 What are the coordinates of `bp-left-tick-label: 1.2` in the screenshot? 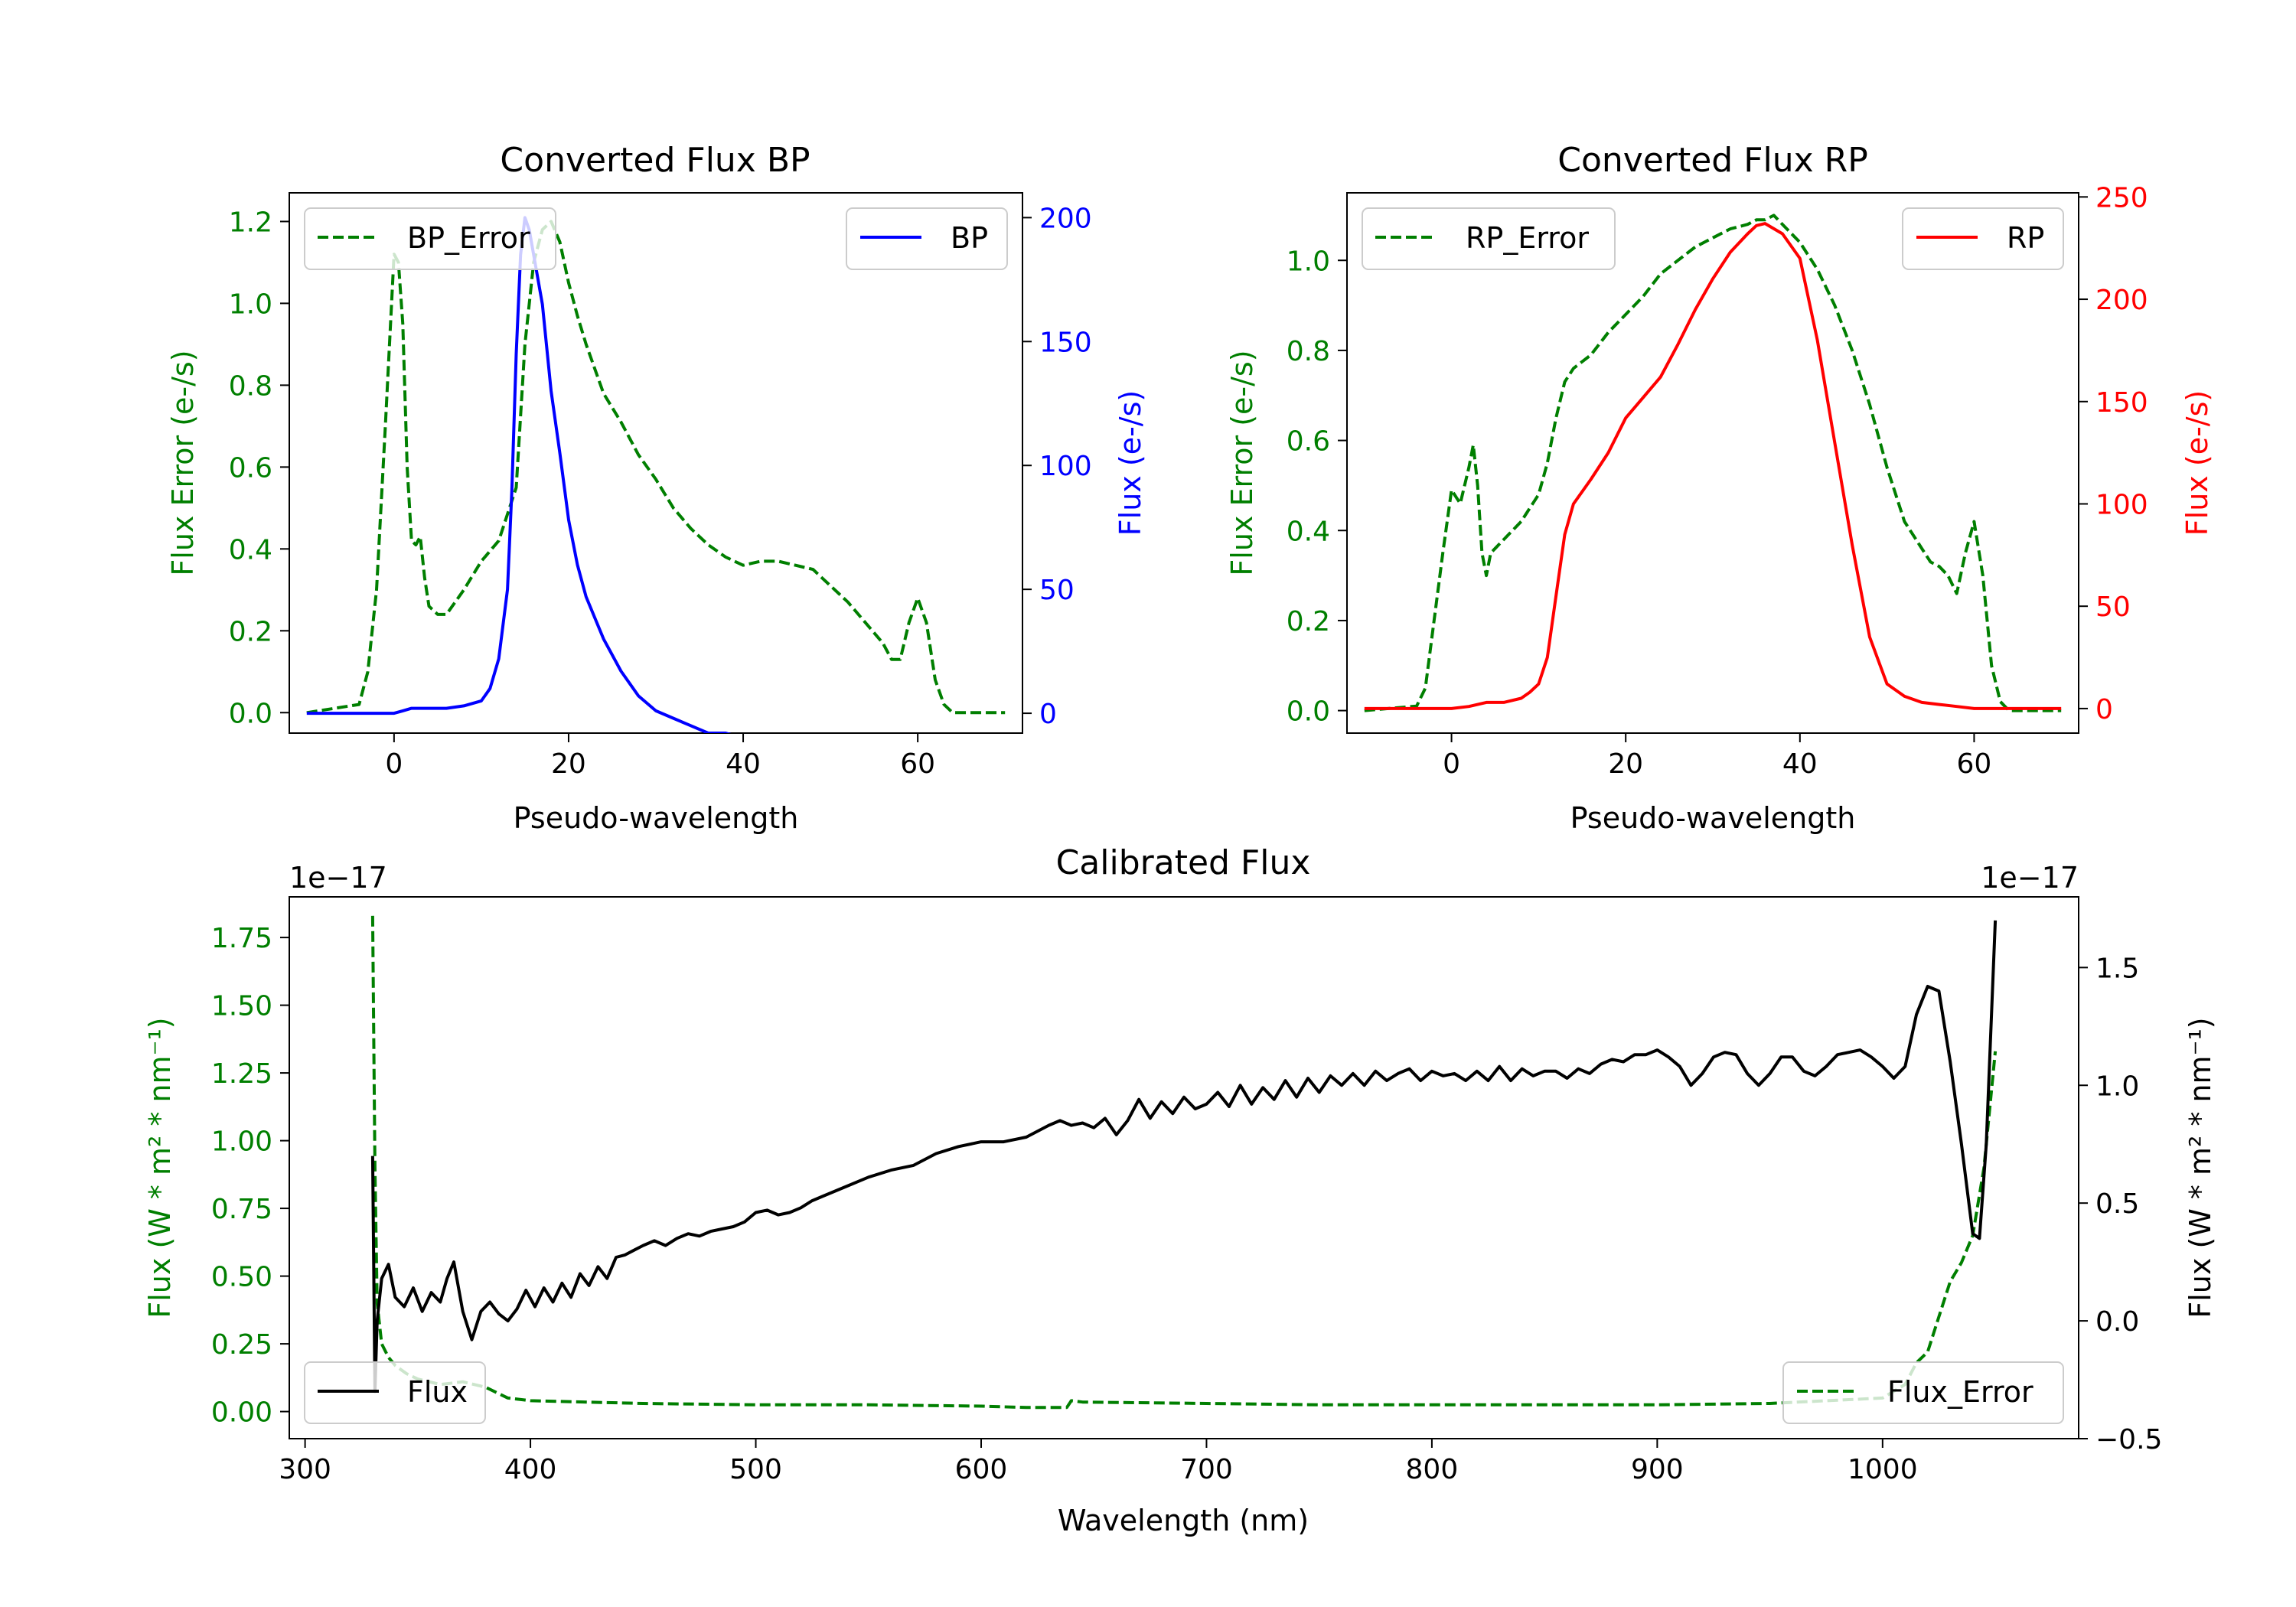 It's located at (250, 223).